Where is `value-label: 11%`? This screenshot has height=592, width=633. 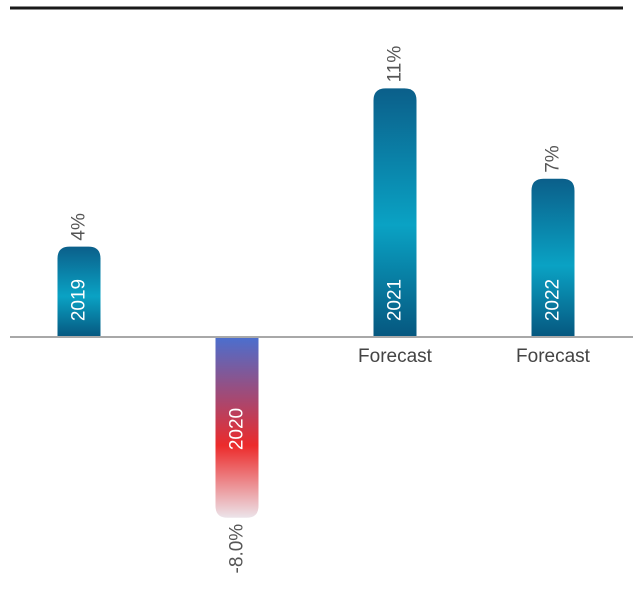 value-label: 11% is located at coordinates (395, 64).